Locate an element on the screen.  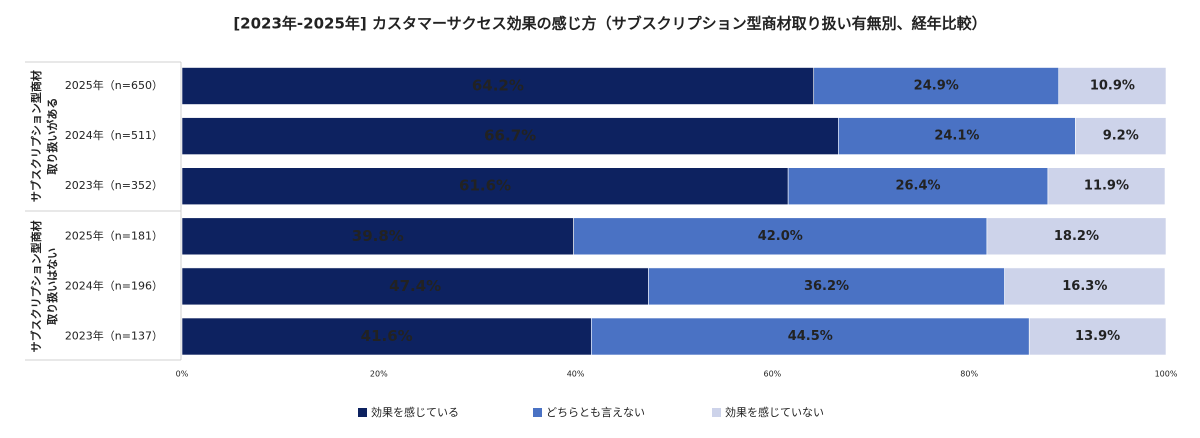
y-tick-label: 2025年（n=181） is located at coordinates (114, 235).